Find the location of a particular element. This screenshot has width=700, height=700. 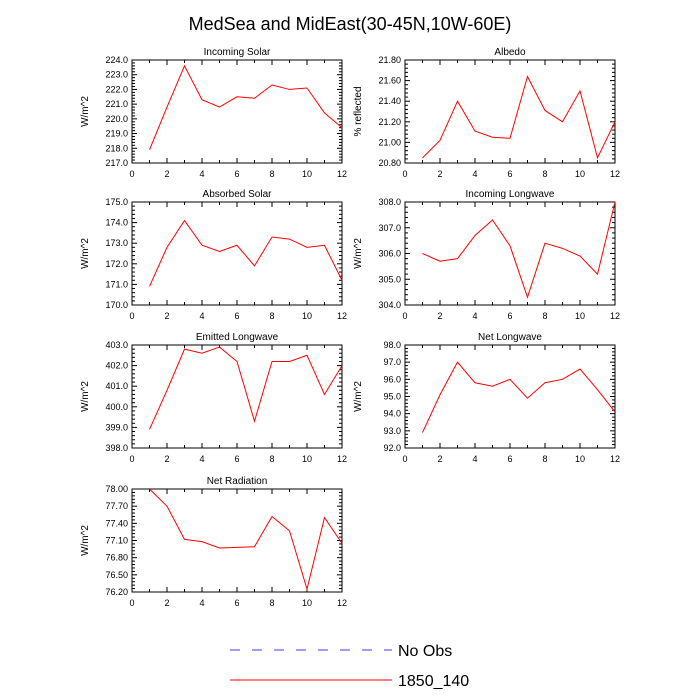

x-tick-label-absorbed-solar: 12 is located at coordinates (342, 316).